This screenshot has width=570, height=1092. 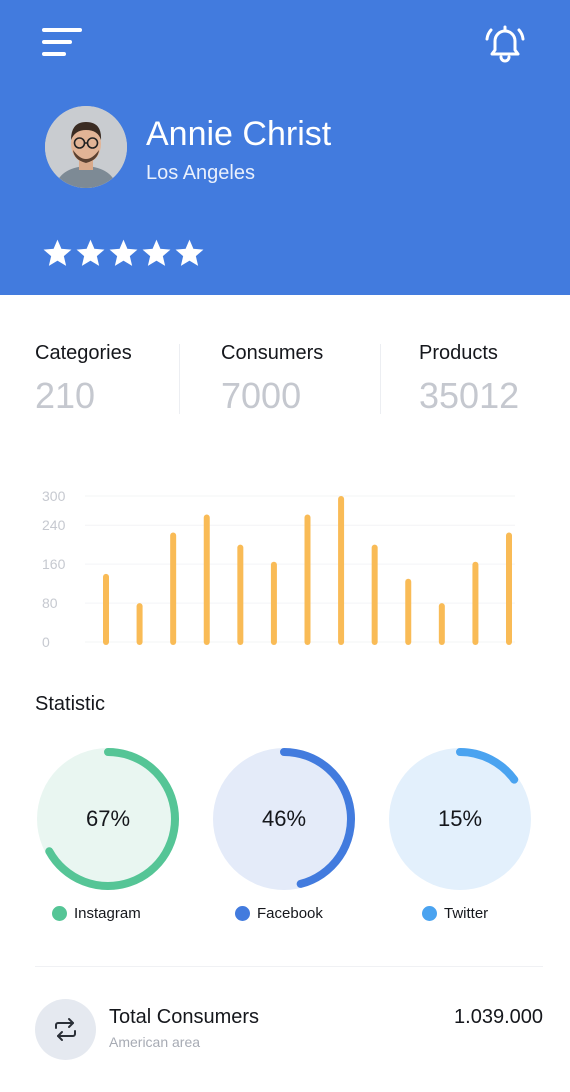 I want to click on stat-label: Categories, so click(x=83, y=353).